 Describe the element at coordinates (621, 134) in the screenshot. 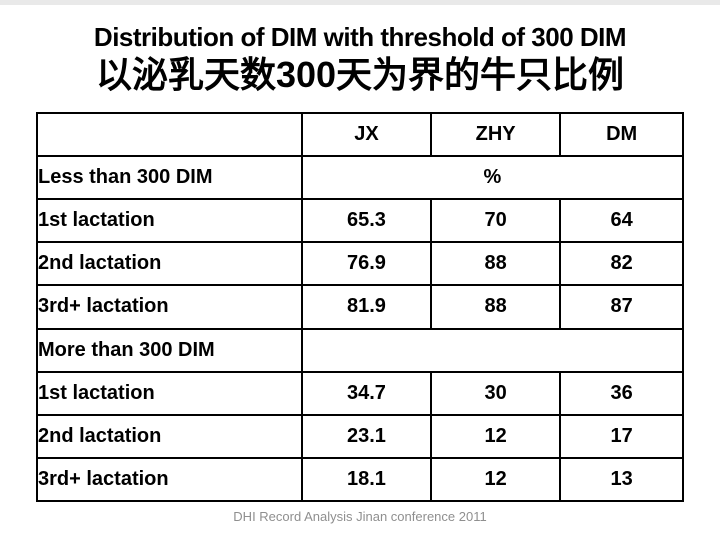

I see `header-dm: DM` at that location.